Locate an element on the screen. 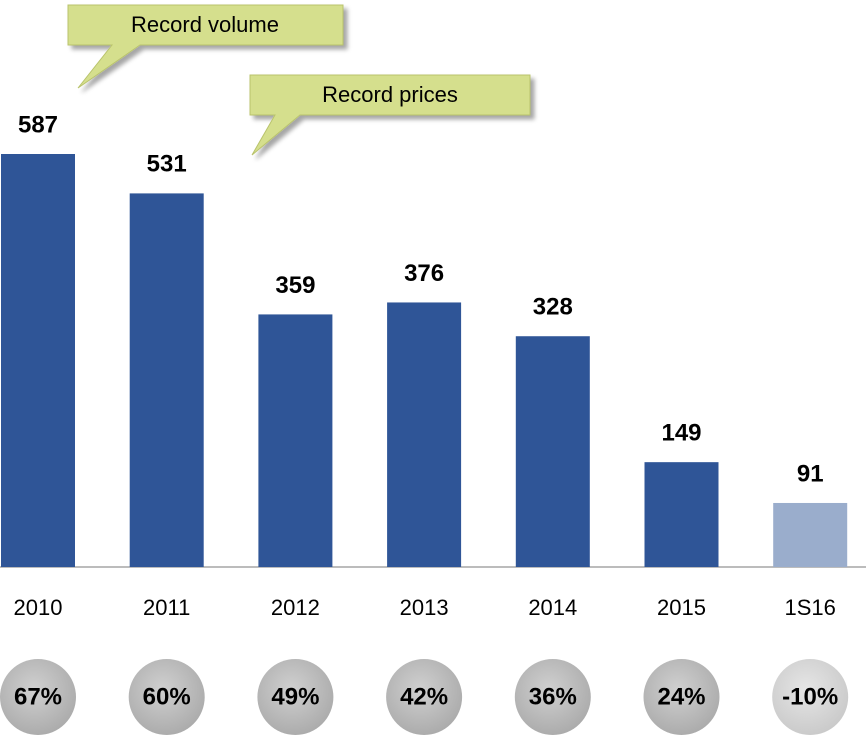 This screenshot has height=742, width=866. badge-label: 60% is located at coordinates (167, 696).